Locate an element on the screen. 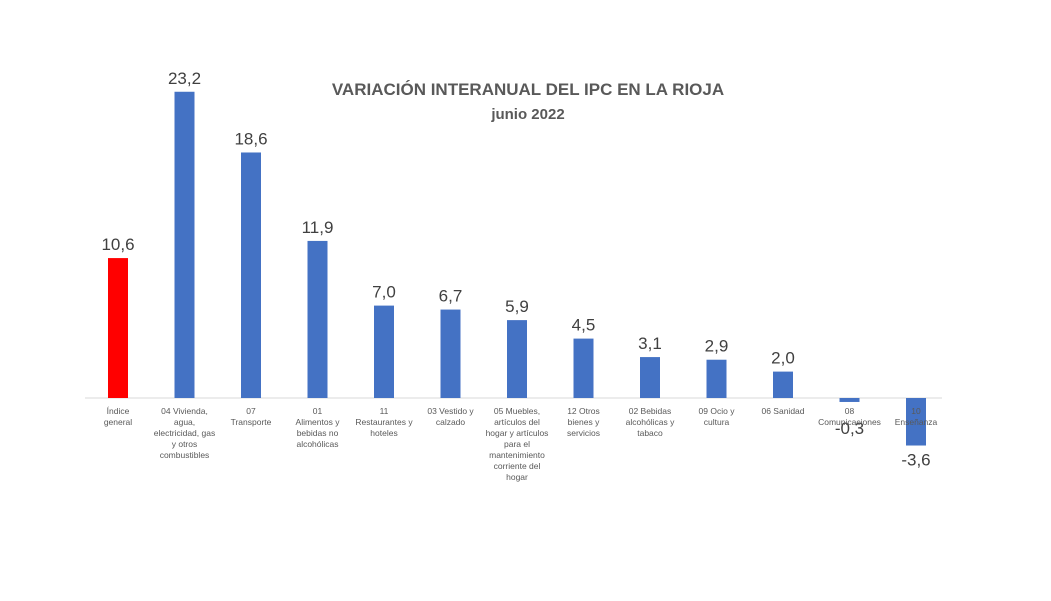 Image resolution: width=1051 pixels, height=601 pixels. category-tick-label: Índice general is located at coordinates (118, 416).